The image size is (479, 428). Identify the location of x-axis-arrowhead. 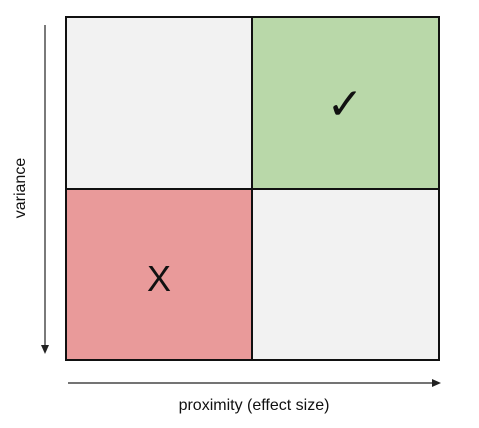
(436, 383).